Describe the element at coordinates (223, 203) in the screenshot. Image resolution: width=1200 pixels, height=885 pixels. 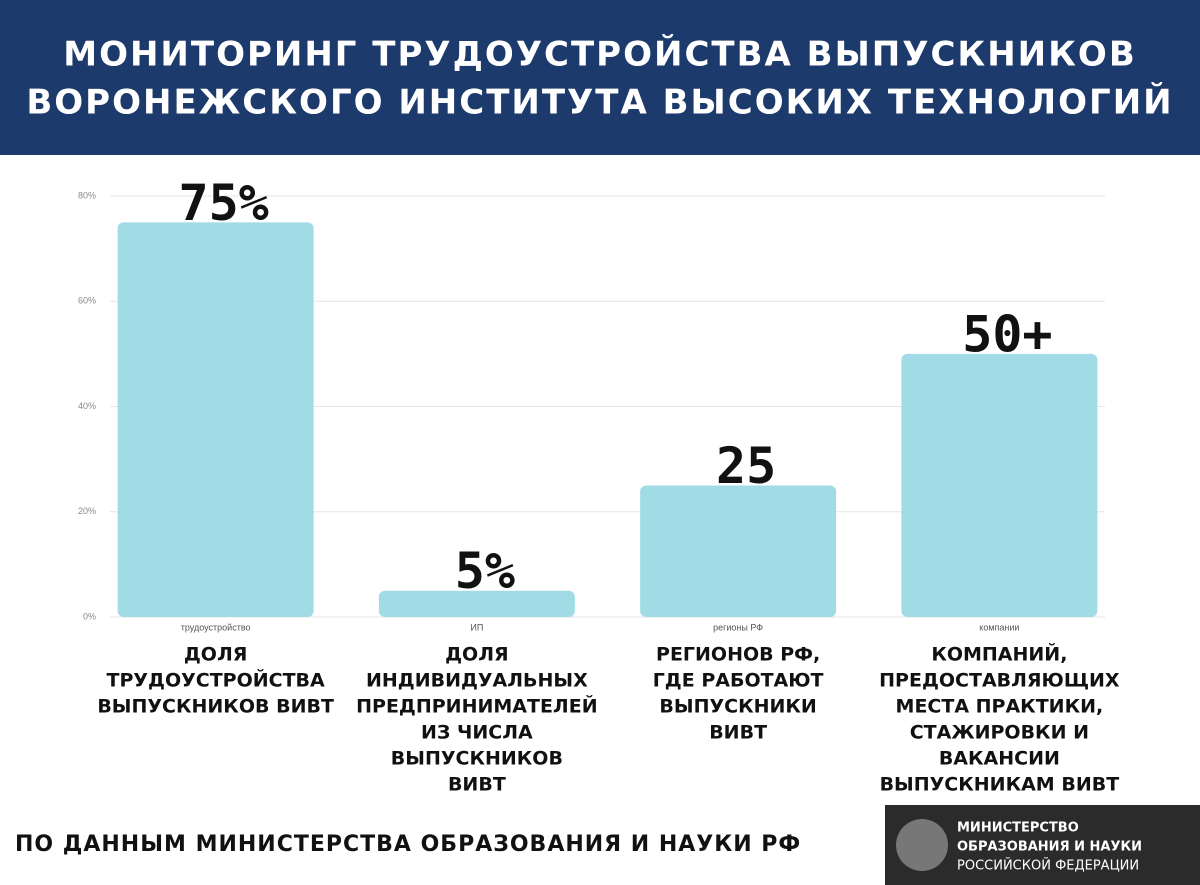
I see `value-label: 75%` at that location.